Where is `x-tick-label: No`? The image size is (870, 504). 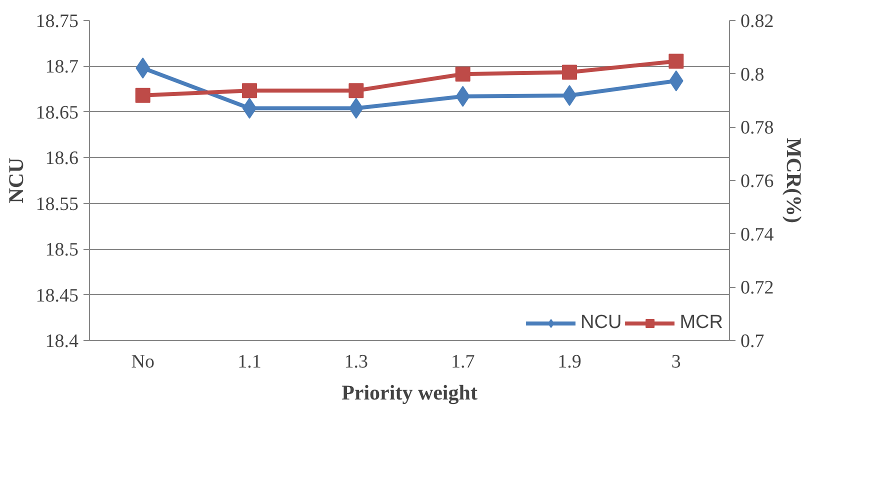
x-tick-label: No is located at coordinates (142, 362).